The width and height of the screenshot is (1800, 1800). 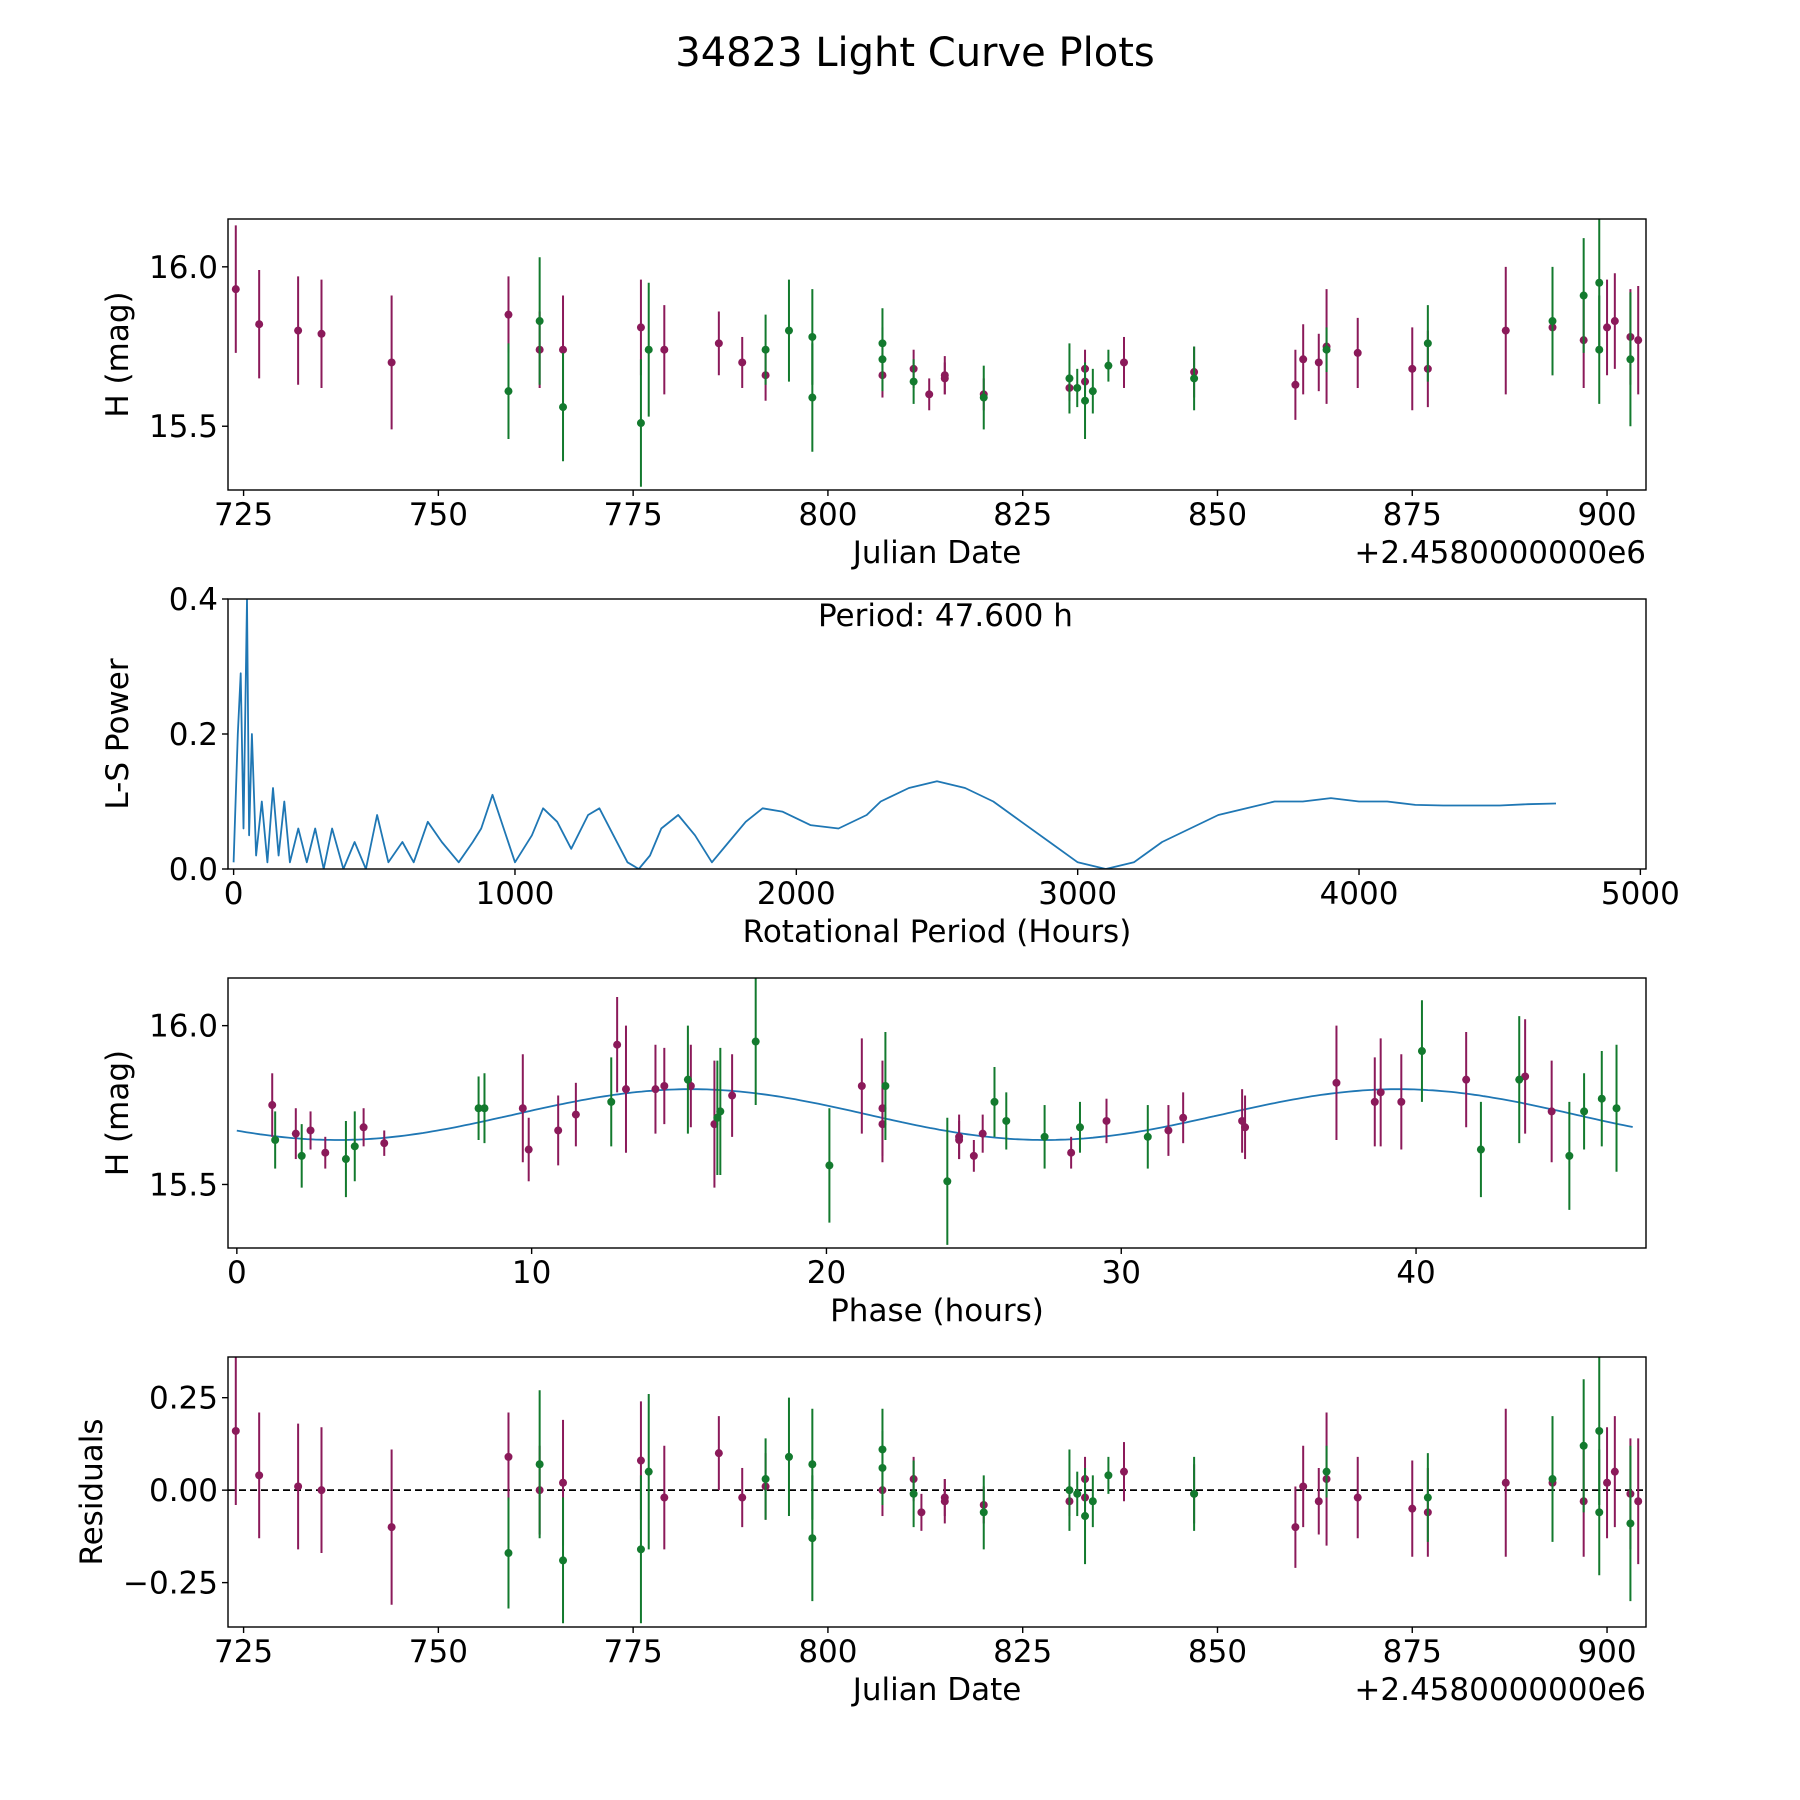 What do you see at coordinates (193, 735) in the screenshot?
I see `y-tick-label: 0.2` at bounding box center [193, 735].